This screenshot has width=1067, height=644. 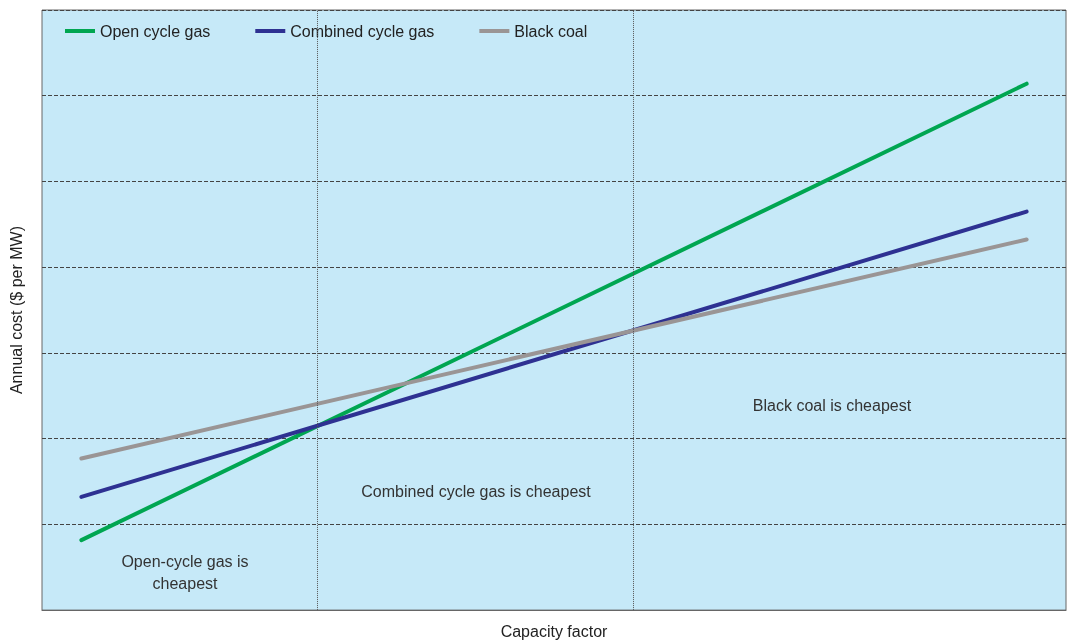 What do you see at coordinates (16, 310) in the screenshot?
I see `y-axis-title: Annual cost ($ per MW)` at bounding box center [16, 310].